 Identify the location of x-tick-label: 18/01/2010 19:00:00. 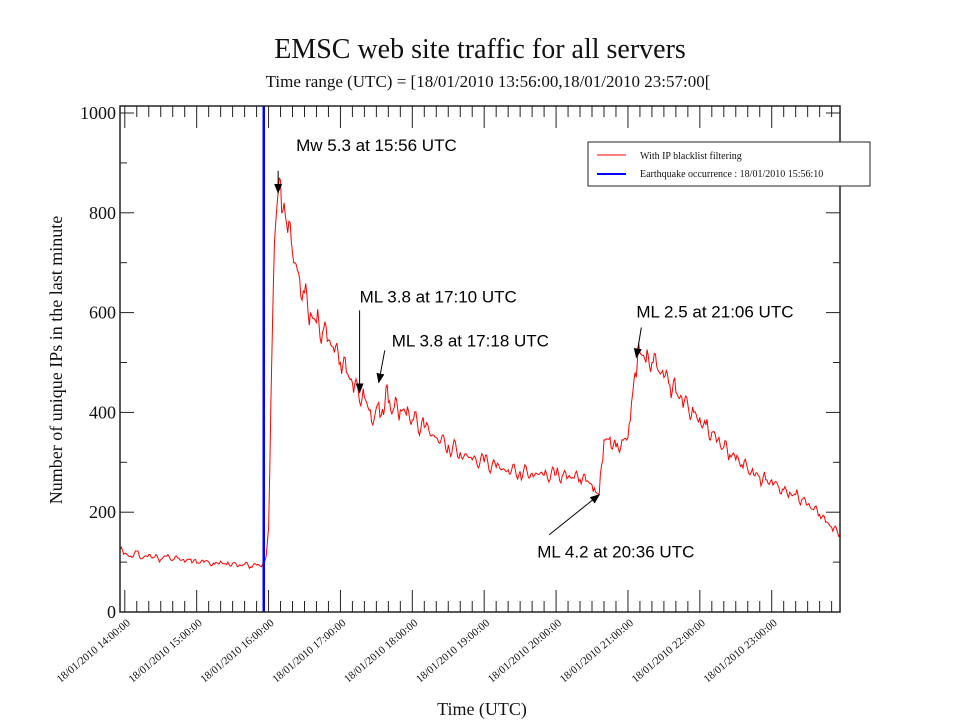
(453, 651).